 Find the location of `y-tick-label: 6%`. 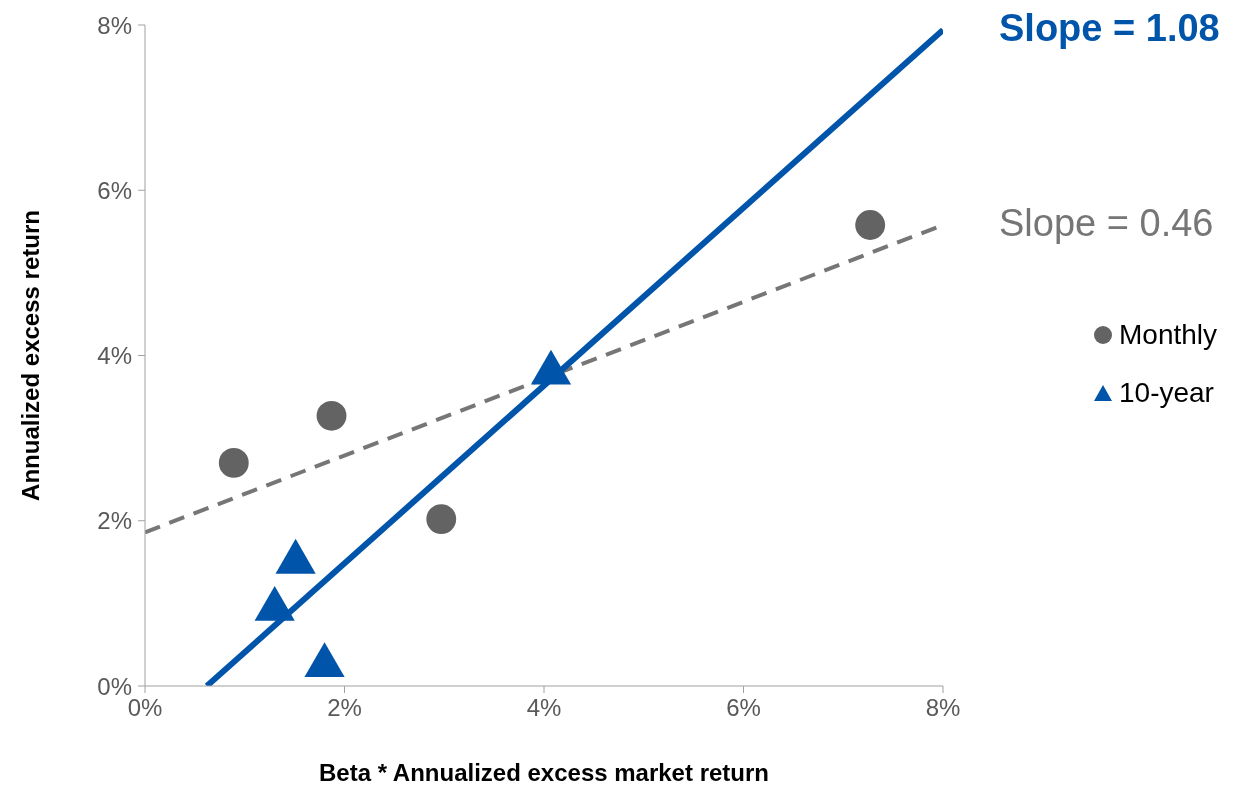

y-tick-label: 6% is located at coordinates (114, 190).